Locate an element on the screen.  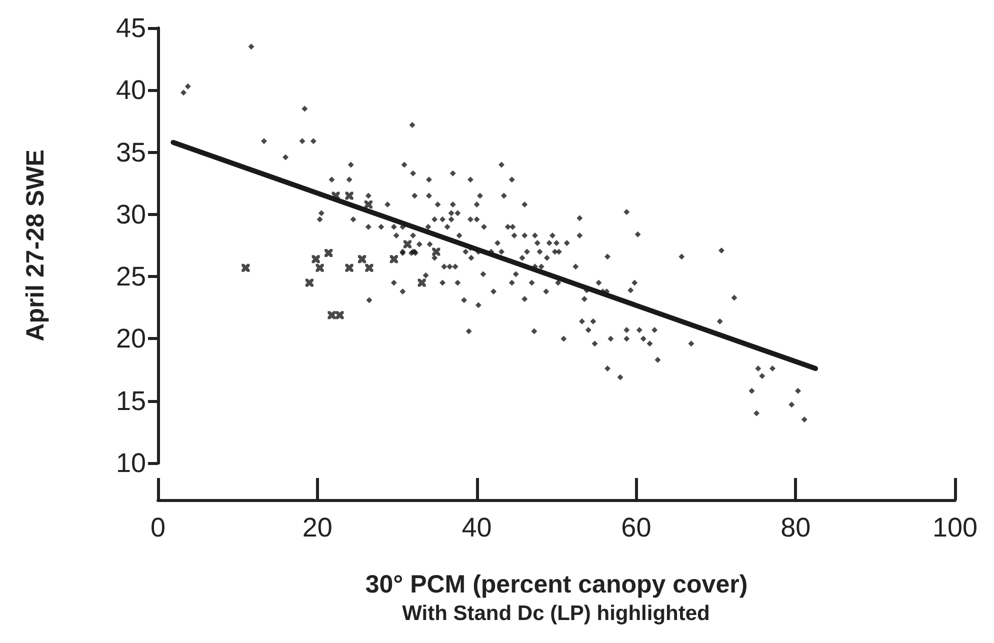
x-tick-label: 100 is located at coordinates (955, 527).